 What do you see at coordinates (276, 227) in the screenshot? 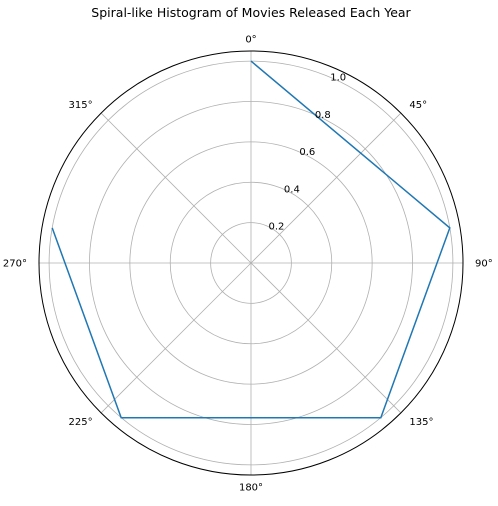
I see `radial-tick-label-0: 0.2` at bounding box center [276, 227].